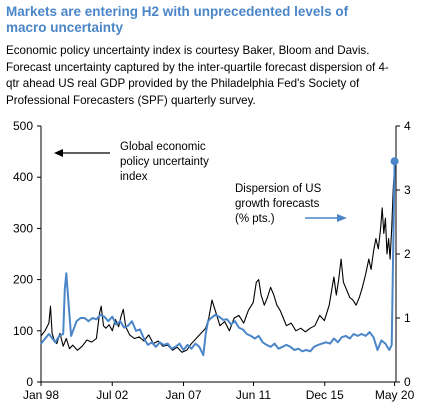 This screenshot has height=412, width=432. What do you see at coordinates (395, 395) in the screenshot?
I see `x-tick-label: May 20` at bounding box center [395, 395].